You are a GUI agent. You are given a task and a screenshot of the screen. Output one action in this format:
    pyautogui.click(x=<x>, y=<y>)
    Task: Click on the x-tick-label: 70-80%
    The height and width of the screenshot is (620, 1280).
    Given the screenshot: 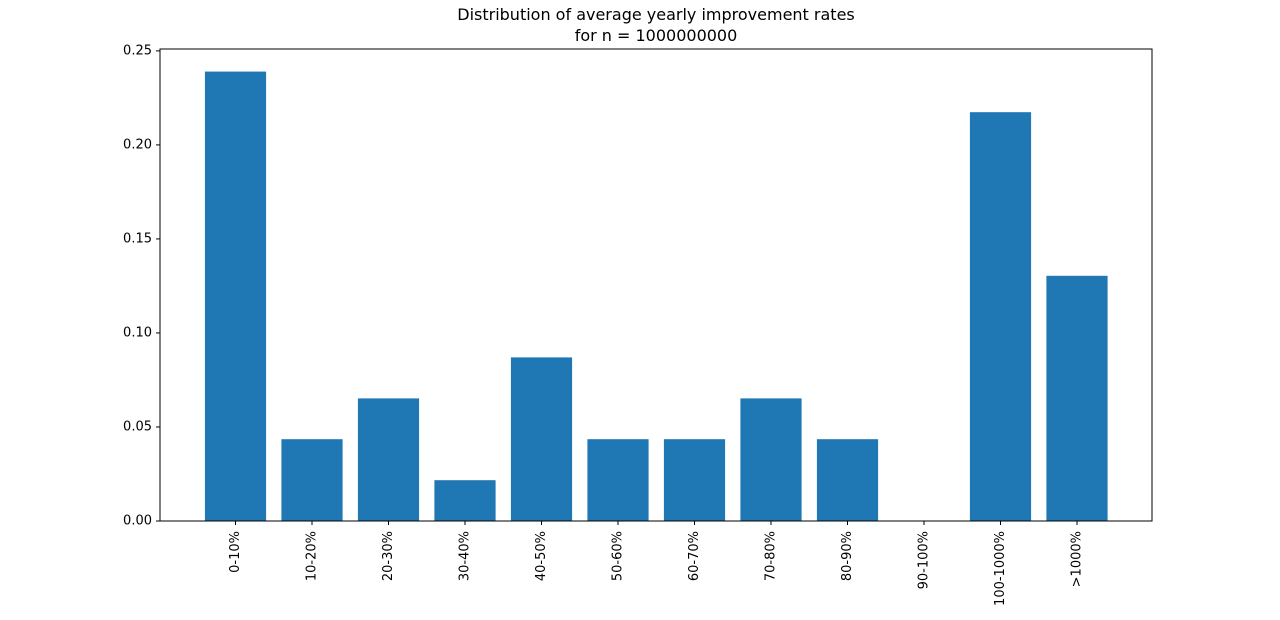 What is the action you would take?
    pyautogui.click(x=771, y=556)
    